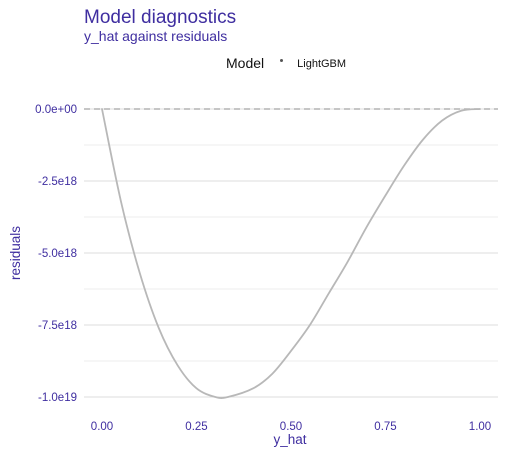 Image resolution: width=506 pixels, height=459 pixels. What do you see at coordinates (15, 253) in the screenshot?
I see `y-axis-title: residuals` at bounding box center [15, 253].